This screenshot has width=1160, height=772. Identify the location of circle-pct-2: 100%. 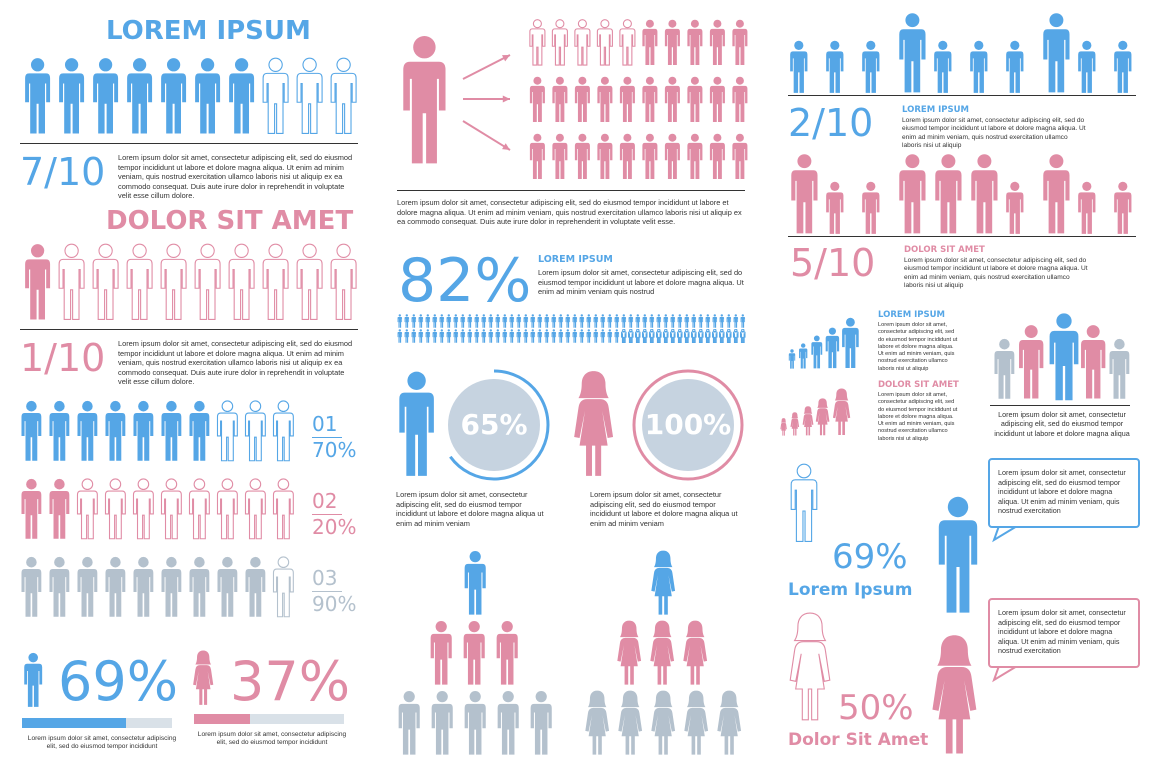
(688, 424).